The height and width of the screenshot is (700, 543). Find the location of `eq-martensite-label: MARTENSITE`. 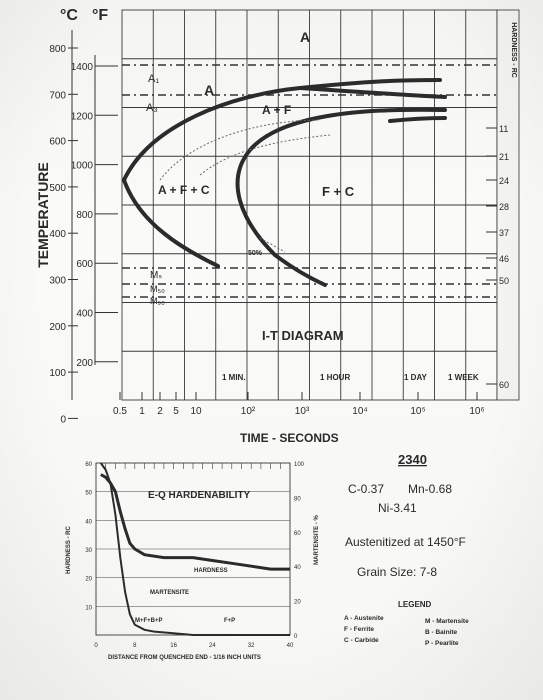

eq-martensite-label: MARTENSITE is located at coordinates (169, 593).